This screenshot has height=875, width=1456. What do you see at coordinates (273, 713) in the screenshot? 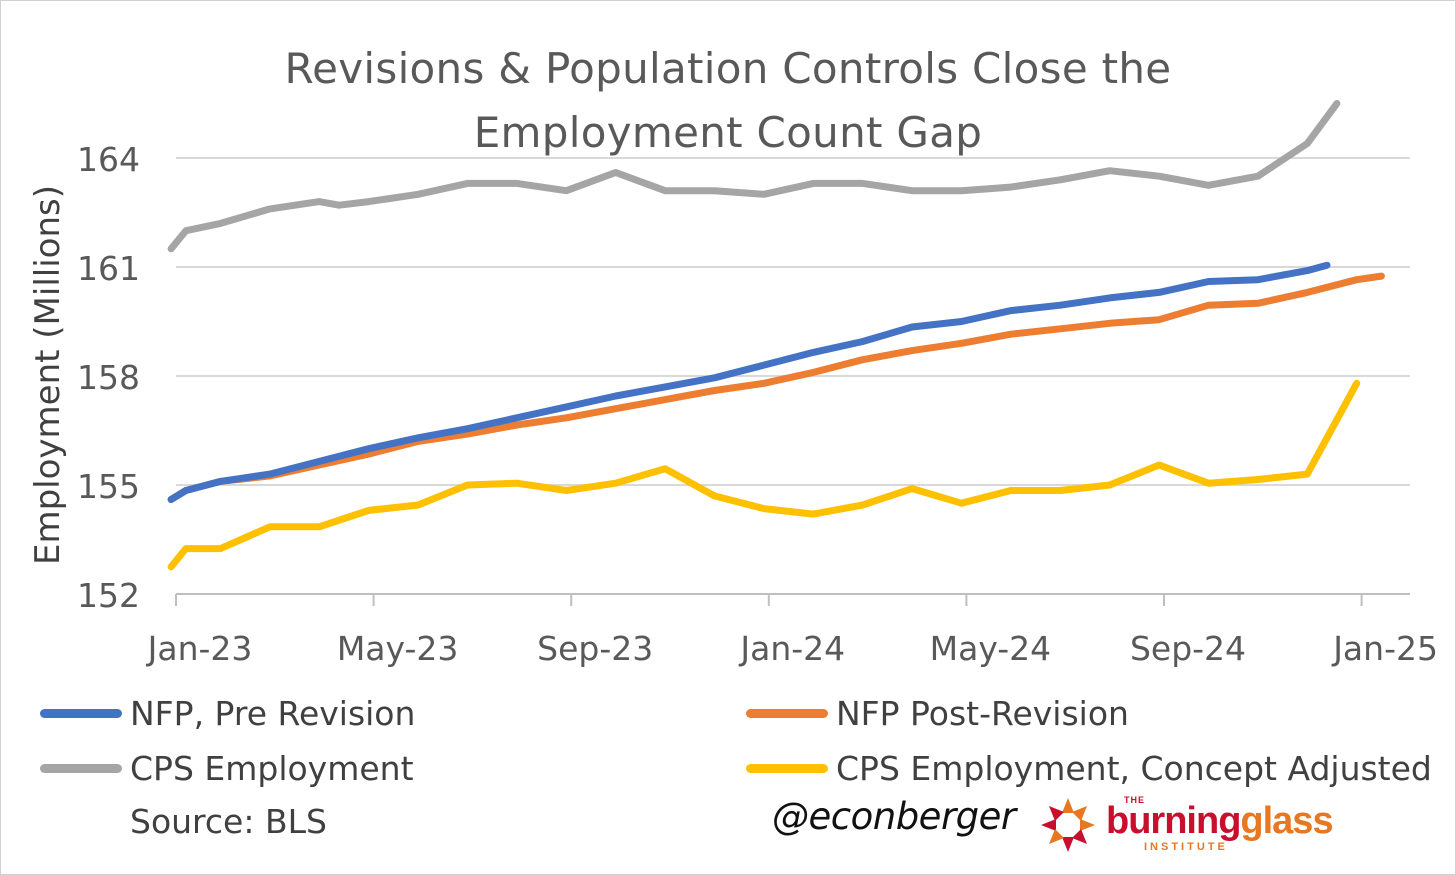
I see `legend-label: NFP, Pre Revision` at bounding box center [273, 713].